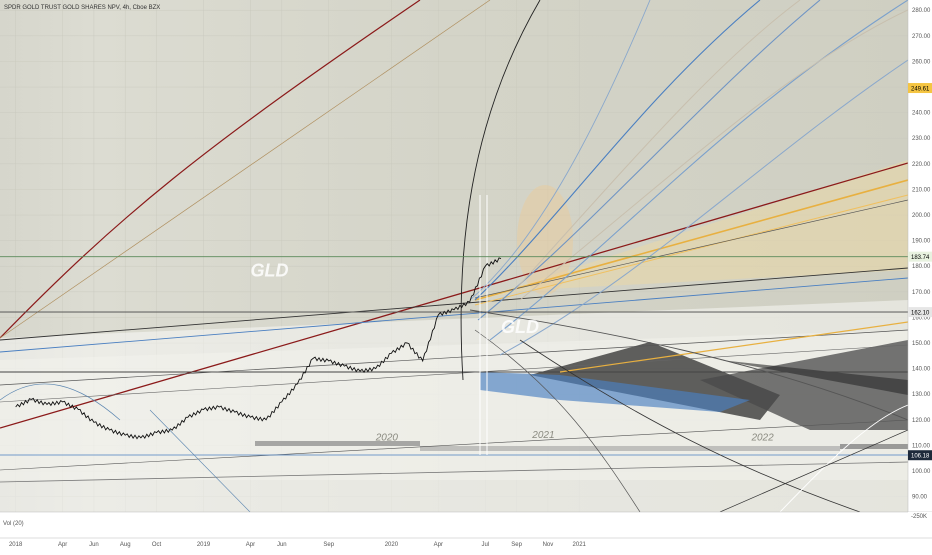 The width and height of the screenshot is (932, 555). I want to click on x-tick-label: Jul, so click(485, 545).